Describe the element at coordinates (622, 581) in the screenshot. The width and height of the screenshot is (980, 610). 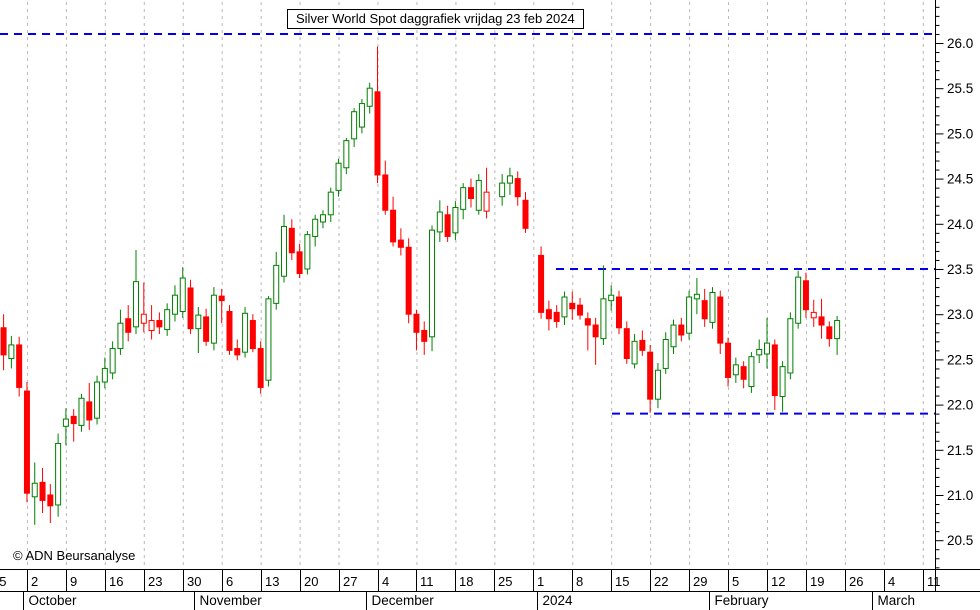
I see `week-label: 15` at that location.